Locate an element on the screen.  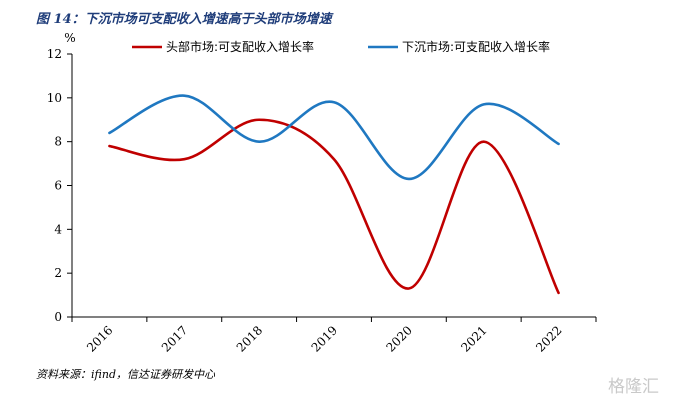
x-tick-label: 2018 is located at coordinates (249, 338).